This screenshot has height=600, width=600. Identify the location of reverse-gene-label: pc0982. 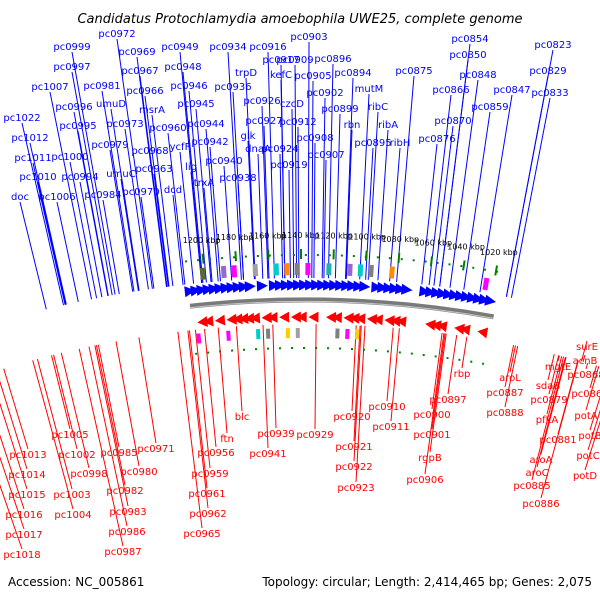
(124, 491).